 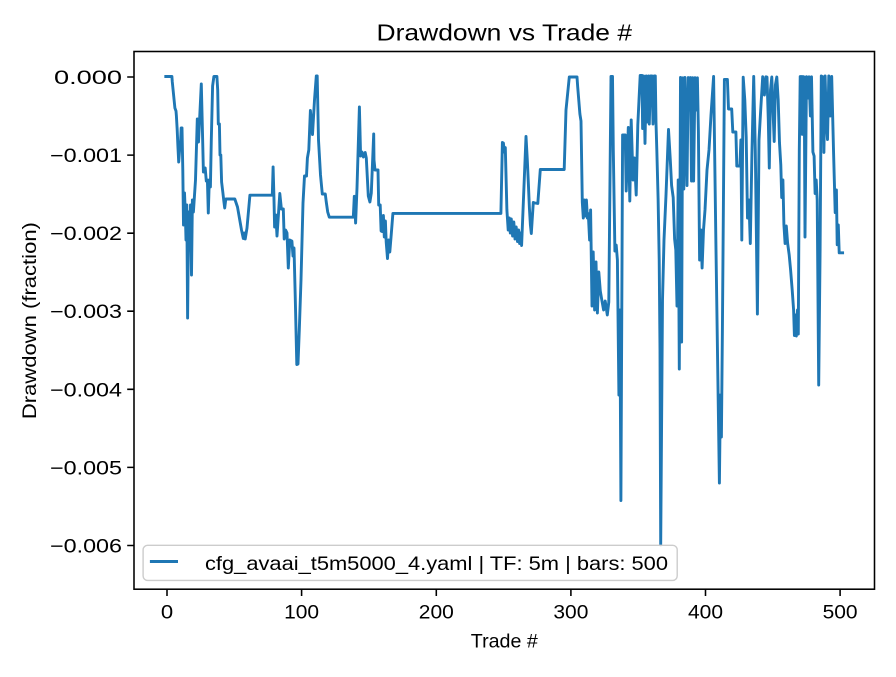 What do you see at coordinates (88, 78) in the screenshot?
I see `svg-text: 0.000` at bounding box center [88, 78].